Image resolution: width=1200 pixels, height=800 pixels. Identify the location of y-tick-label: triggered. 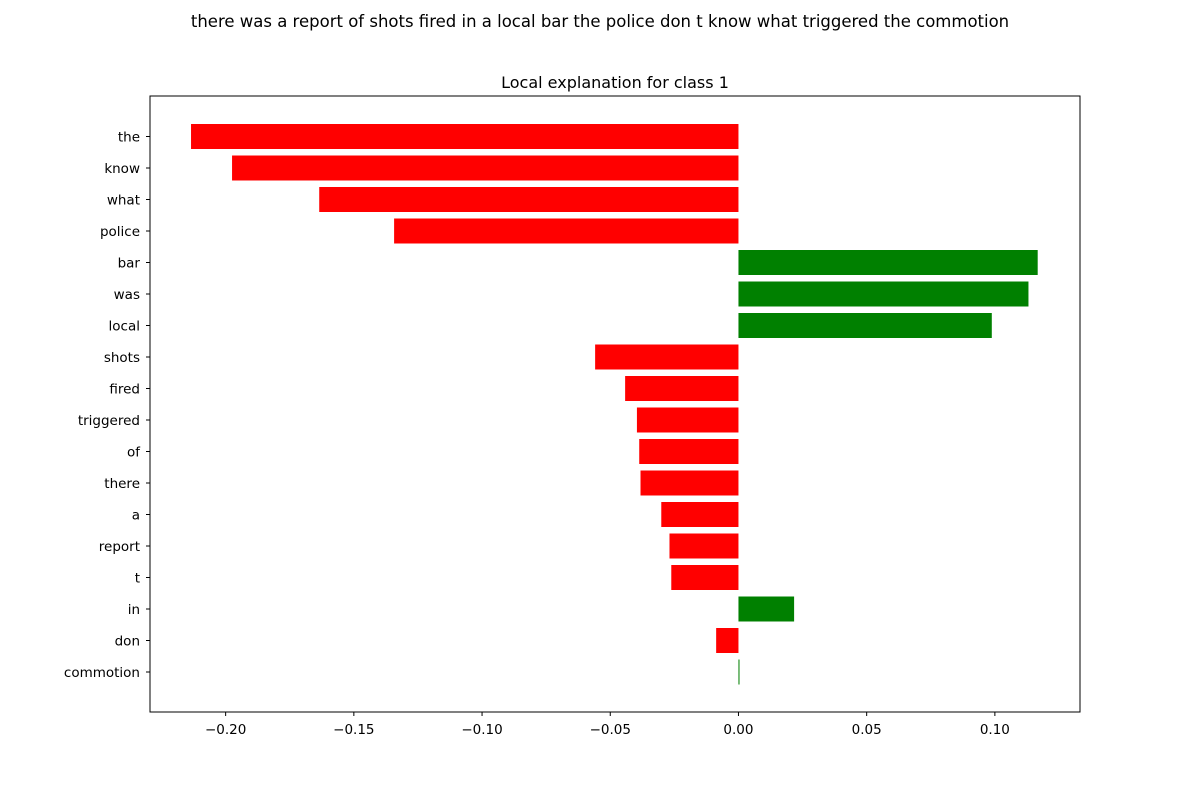
(109, 421).